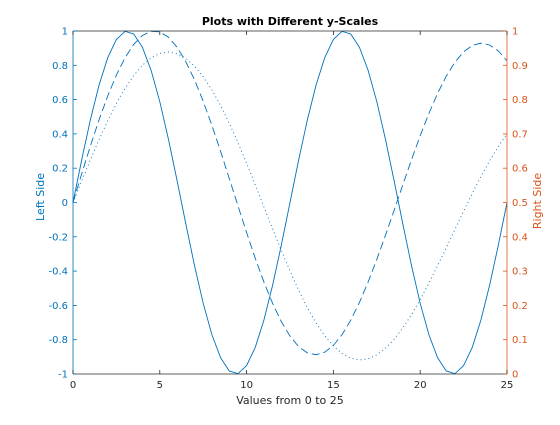  Describe the element at coordinates (515, 32) in the screenshot. I see `y-right-tick-label: 1` at that location.